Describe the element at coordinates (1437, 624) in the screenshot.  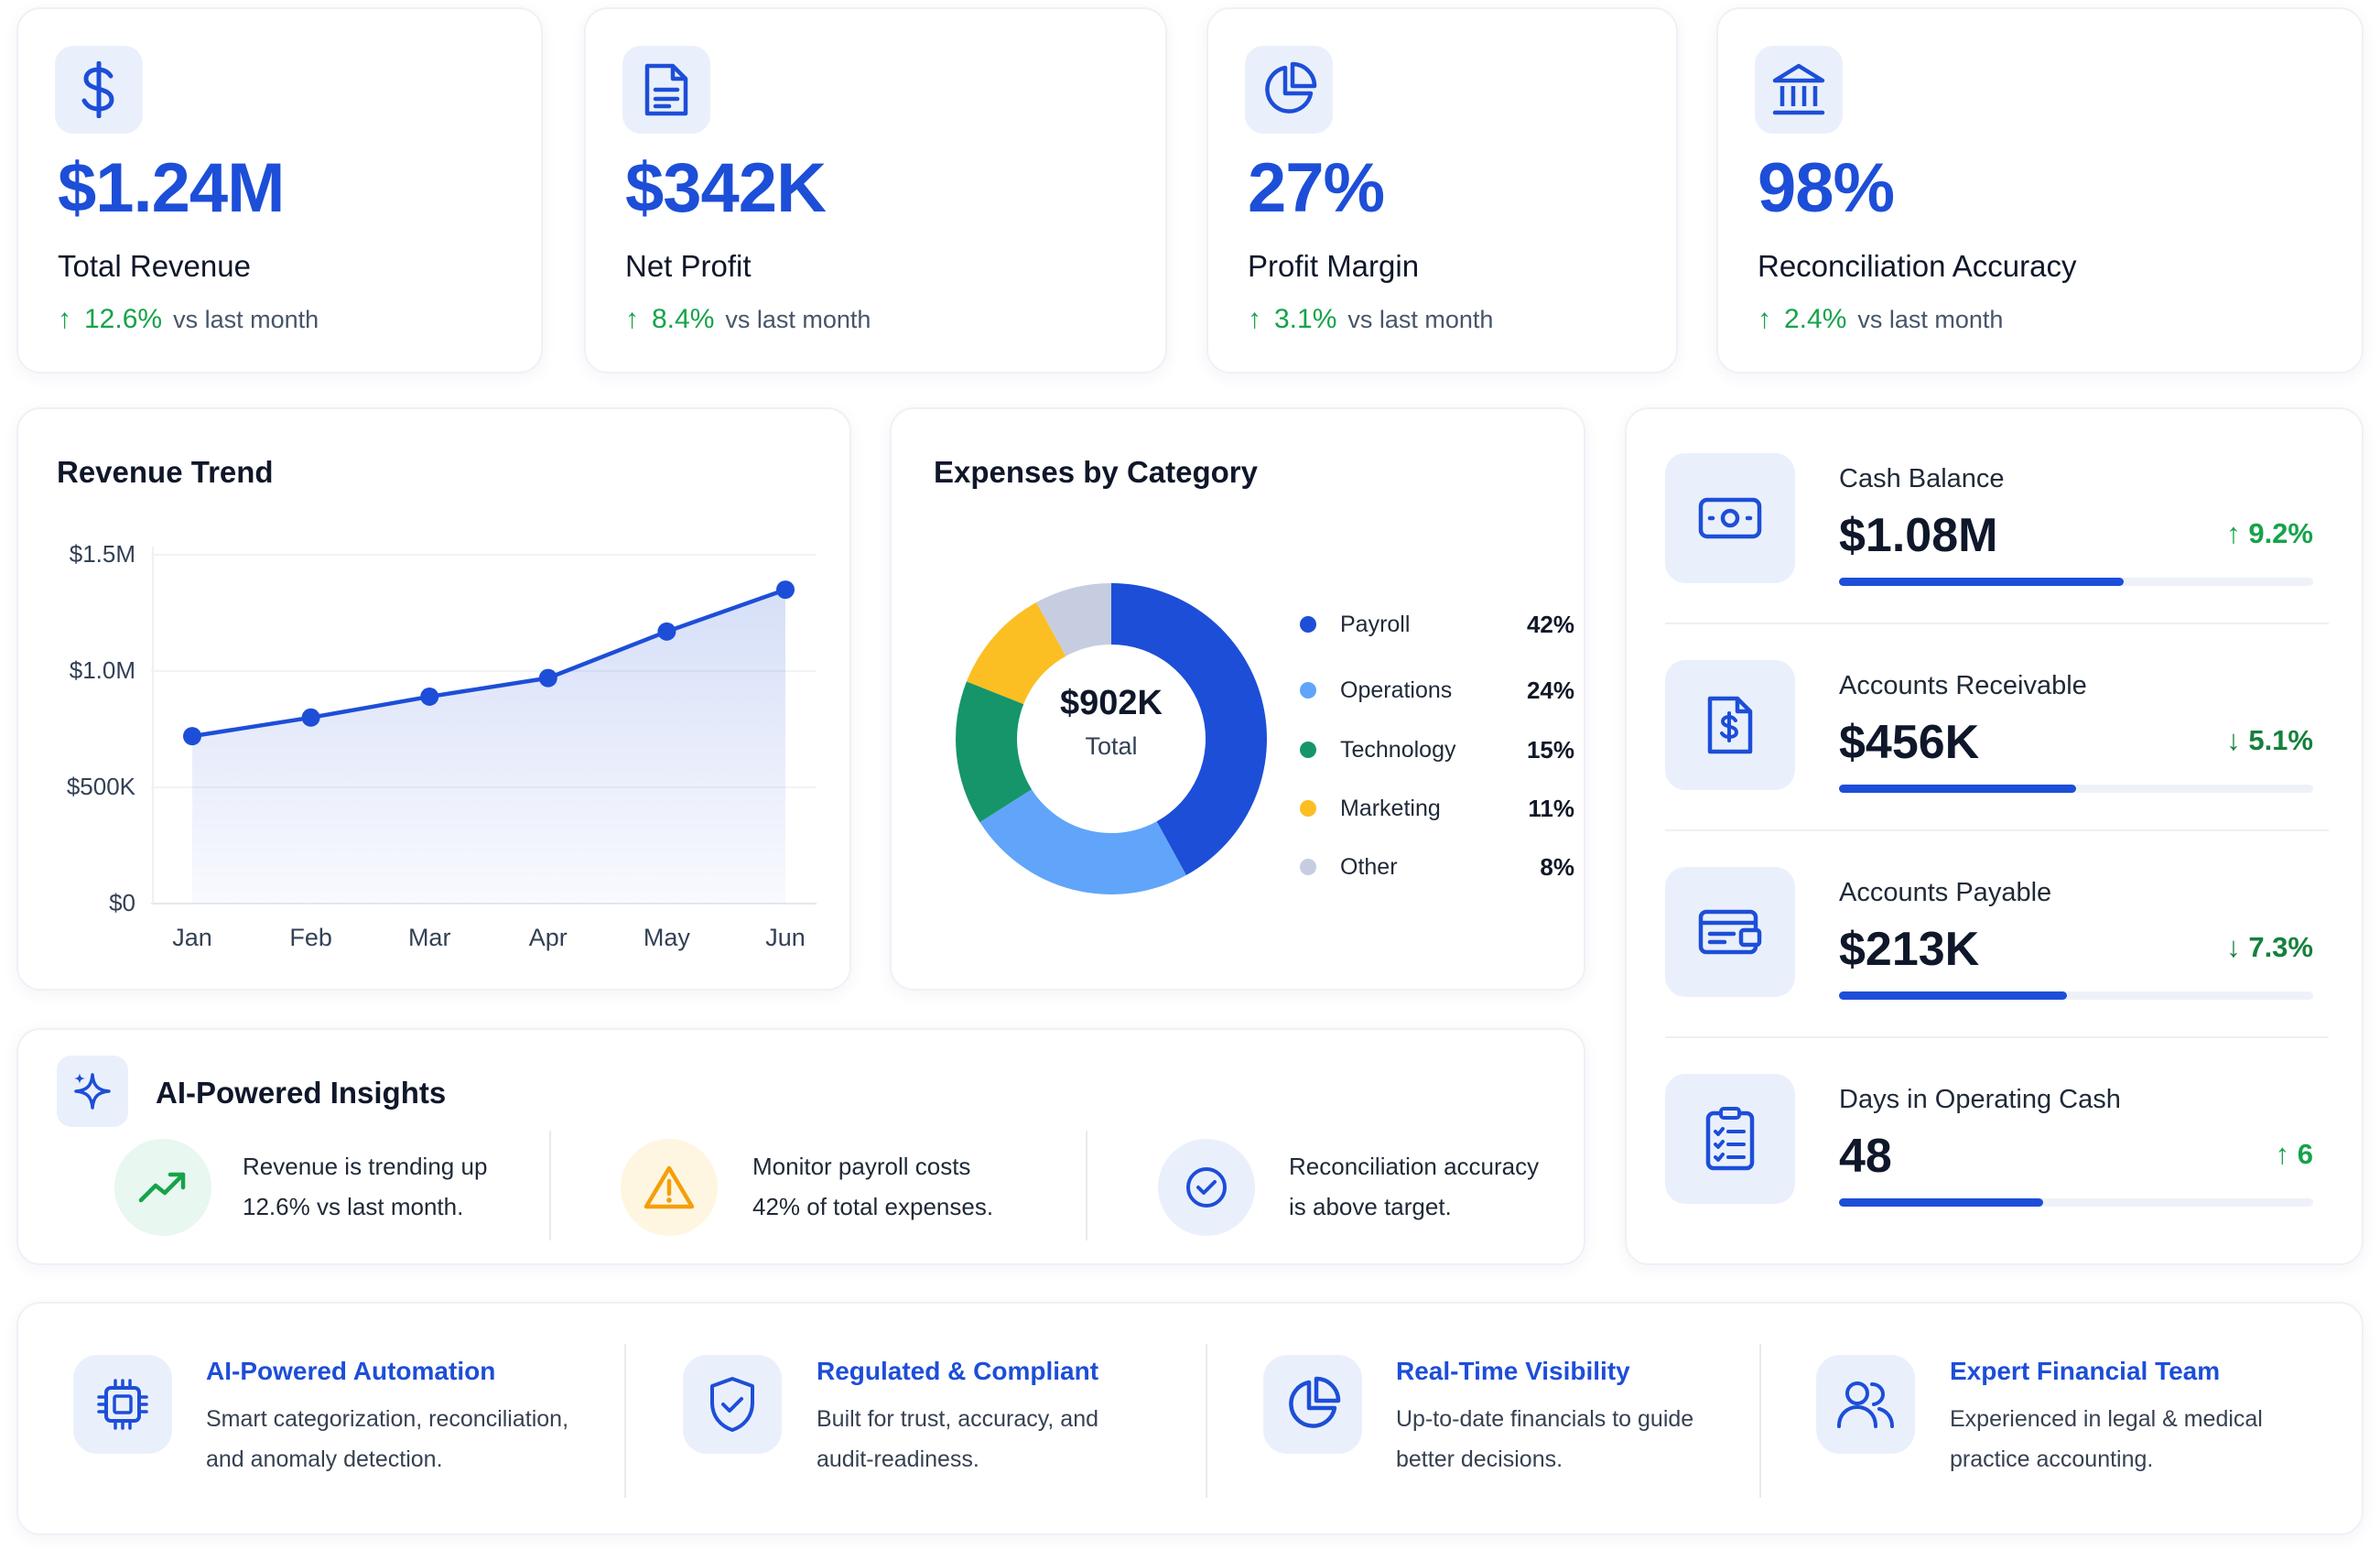
I see `legend-item-payroll: Payroll 42%` at that location.